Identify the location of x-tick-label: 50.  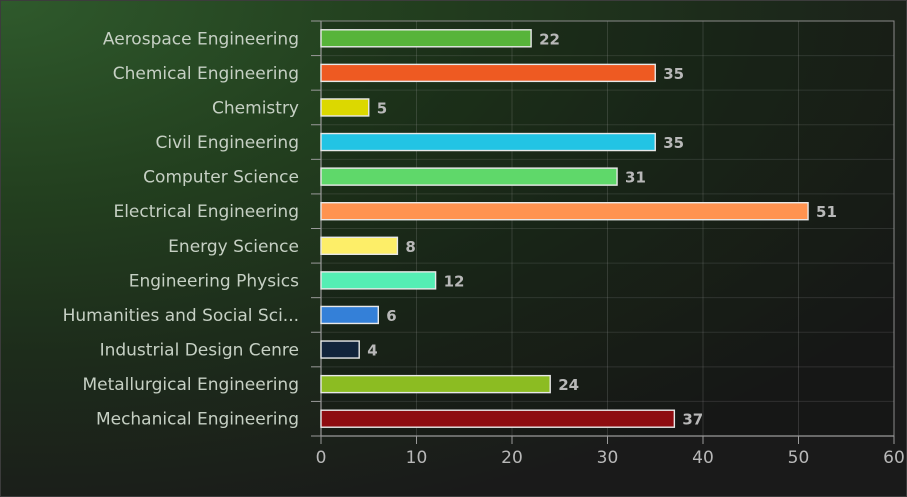
(799, 458).